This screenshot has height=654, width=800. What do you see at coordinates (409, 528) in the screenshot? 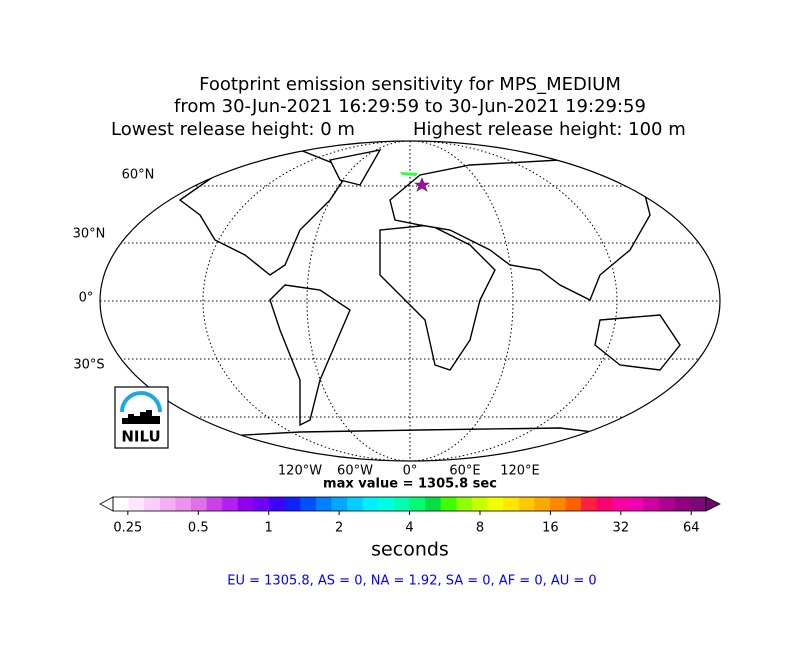
I see `colorbar-tick-label: 4` at bounding box center [409, 528].